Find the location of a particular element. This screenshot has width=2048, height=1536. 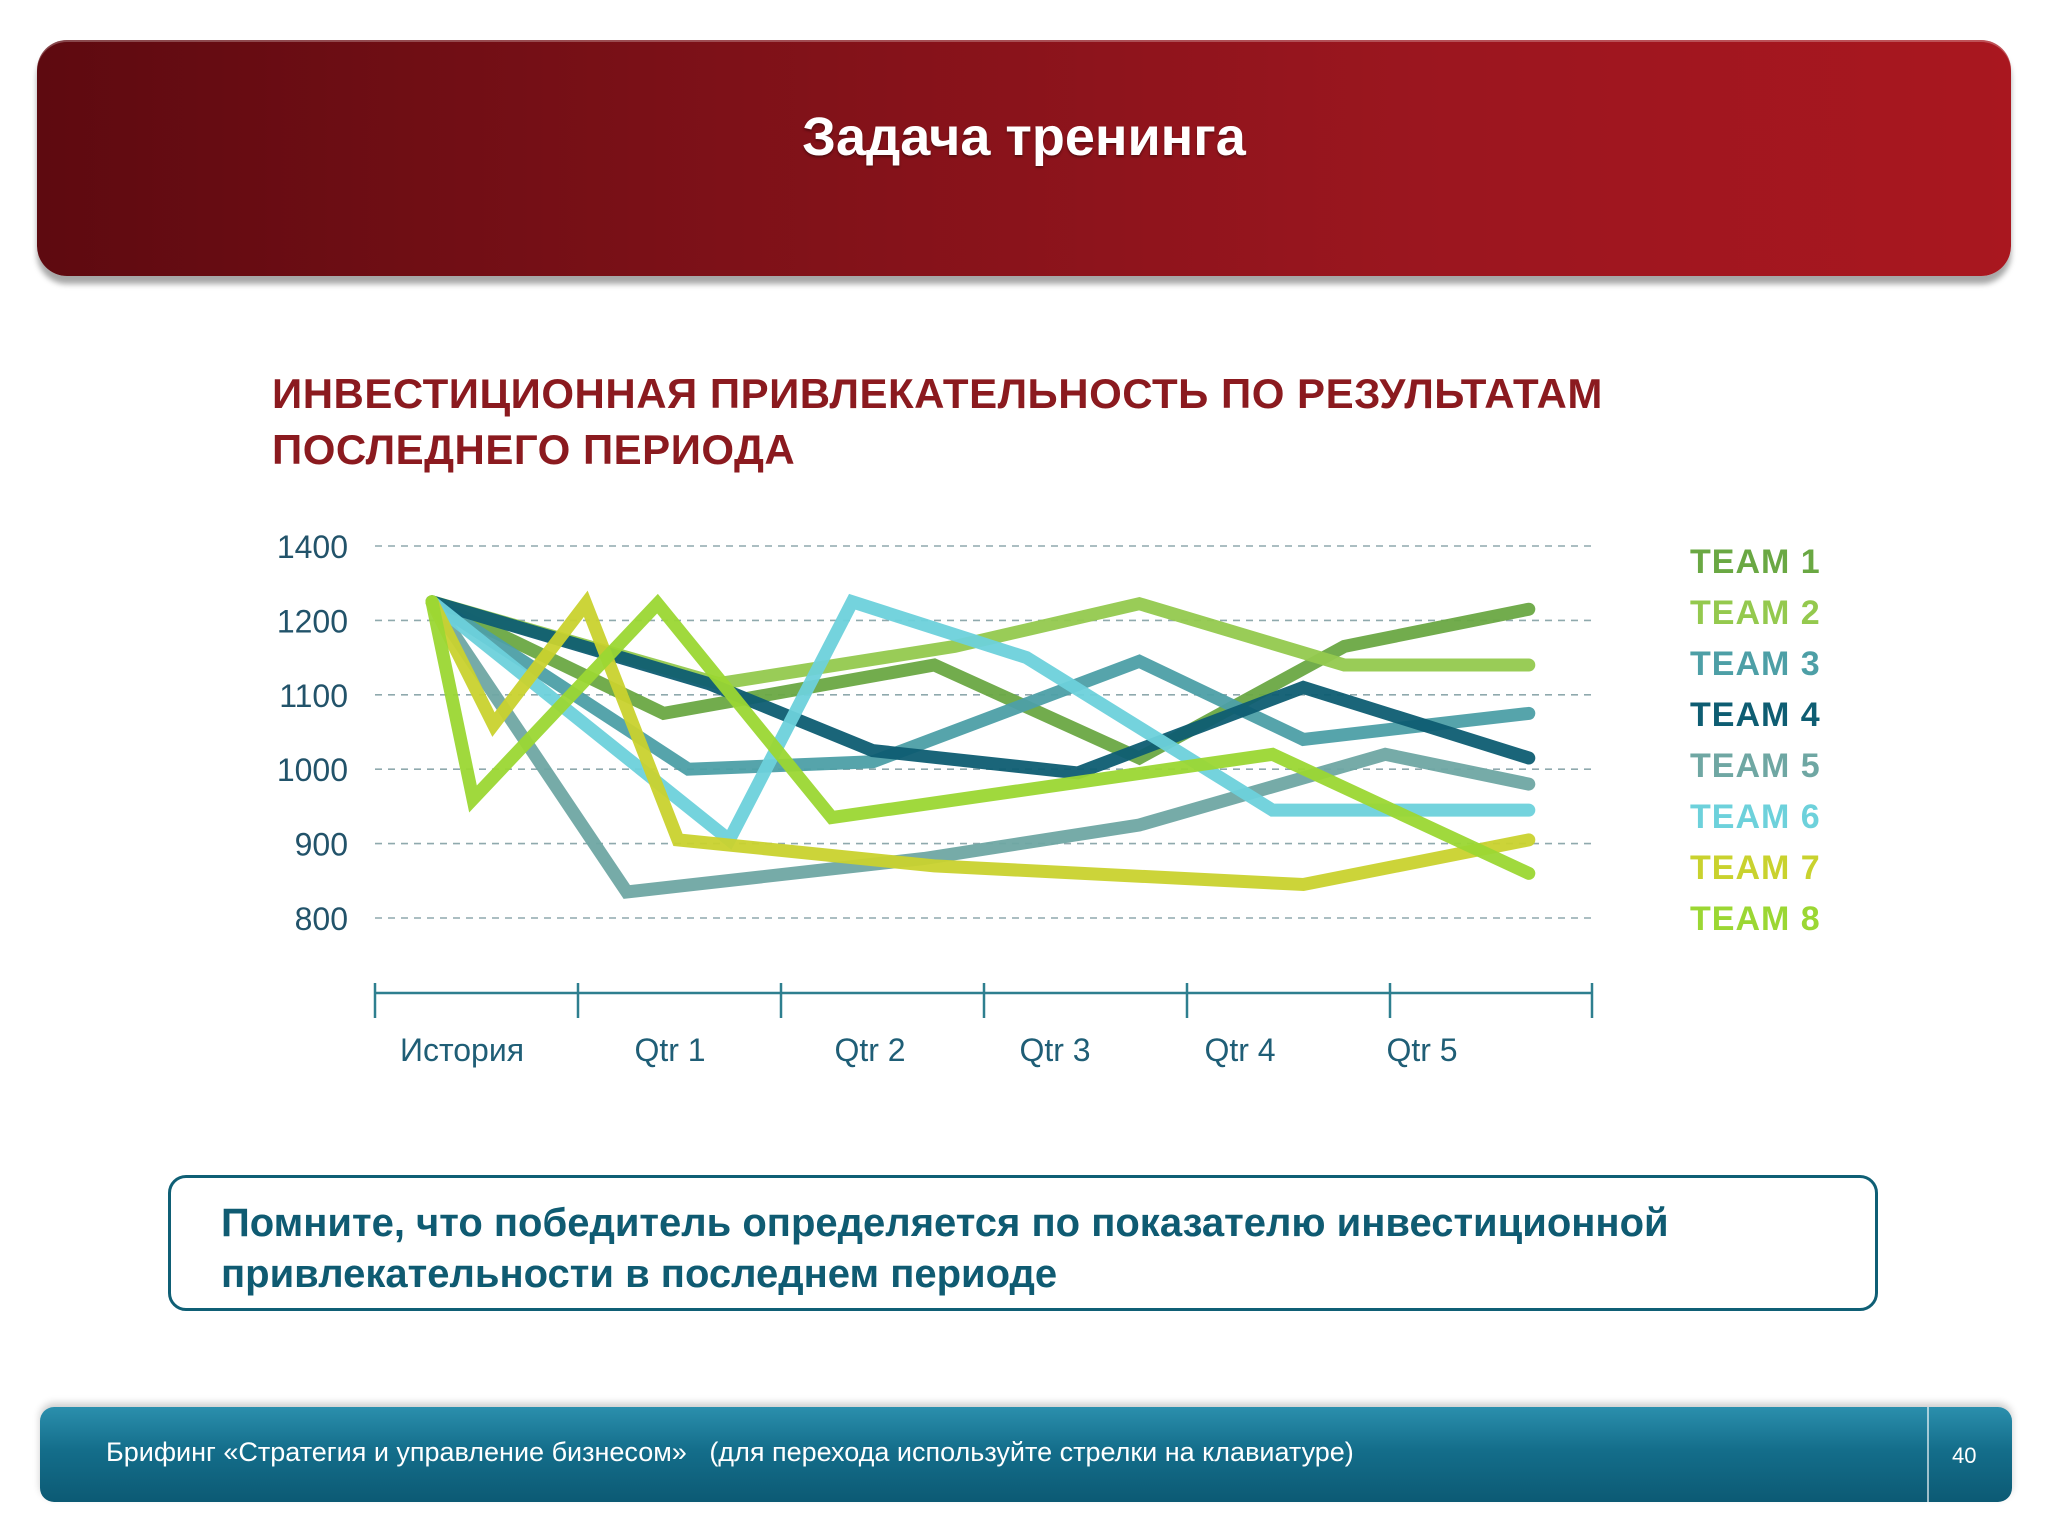

legend-item-team-7: TEAM 7 is located at coordinates (1755, 868).